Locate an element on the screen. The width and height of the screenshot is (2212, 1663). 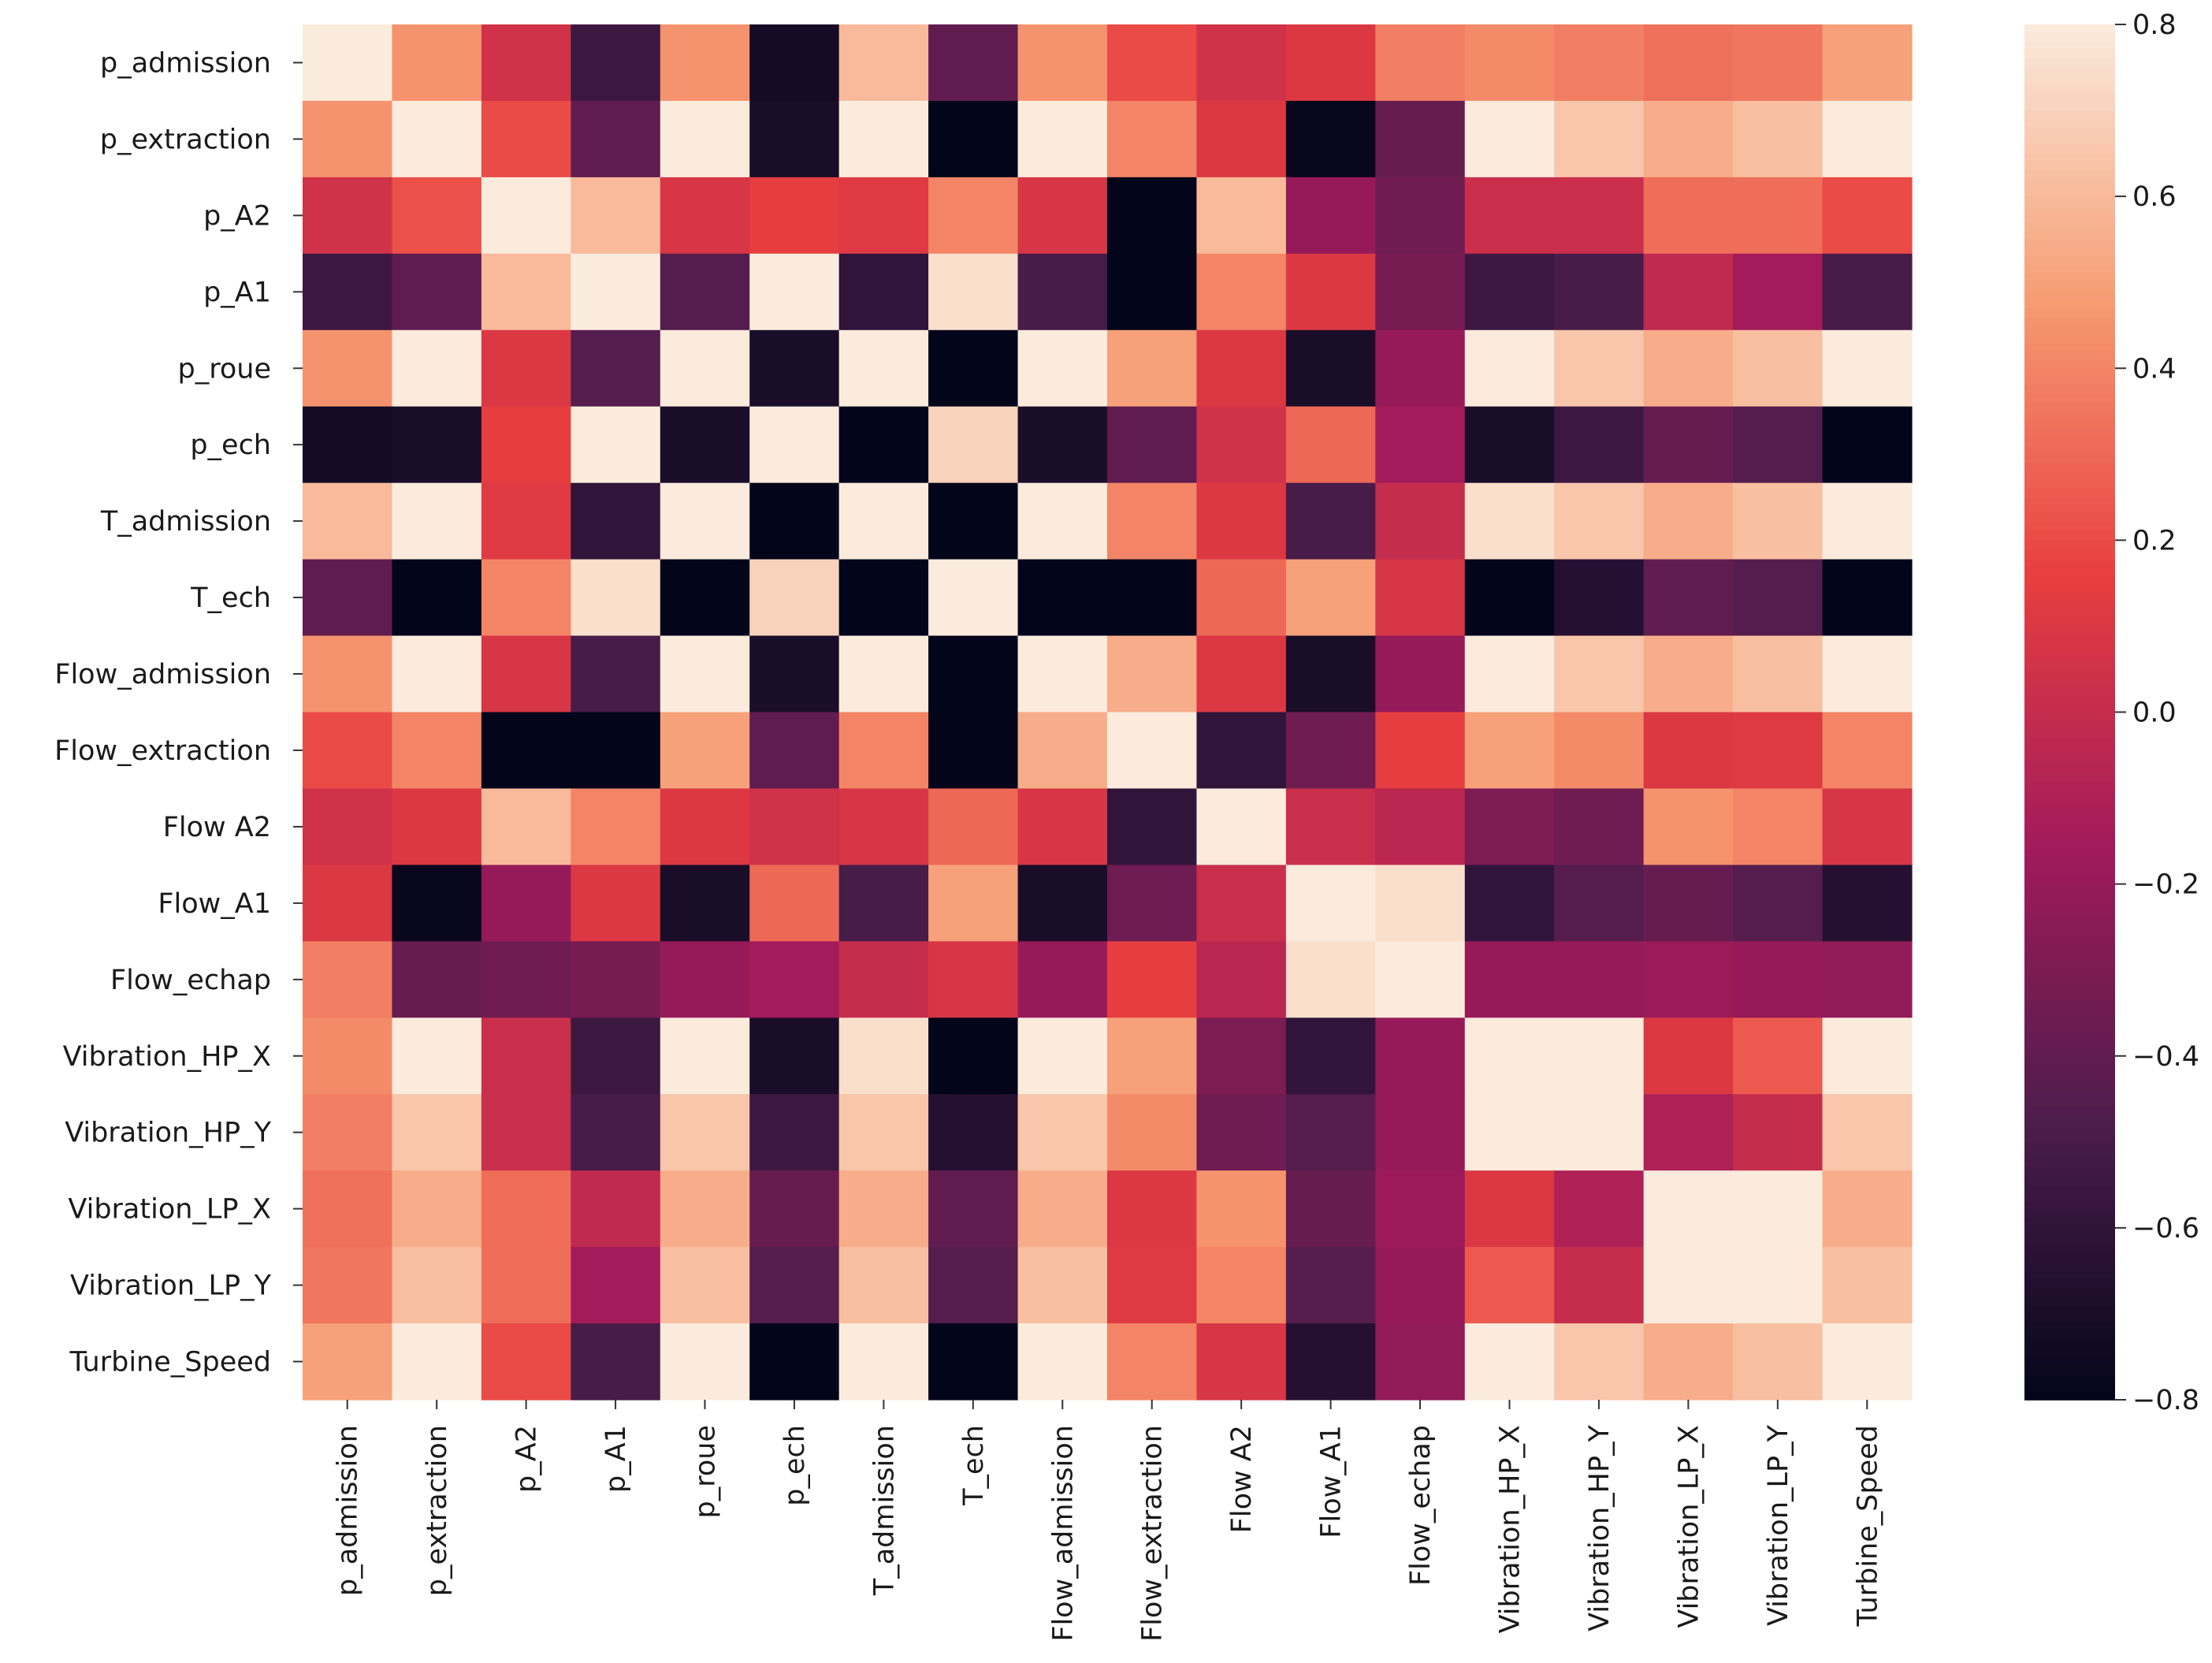
y-tick-label: T_ech is located at coordinates (230, 598).